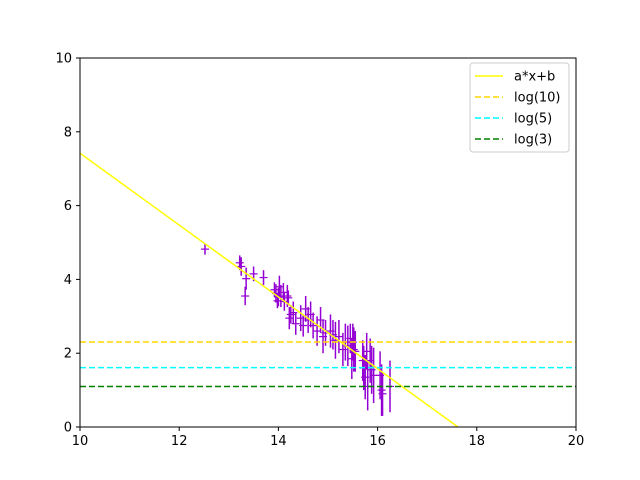 The width and height of the screenshot is (640, 480). What do you see at coordinates (278, 441) in the screenshot?
I see `x-tick-label: 14` at bounding box center [278, 441].